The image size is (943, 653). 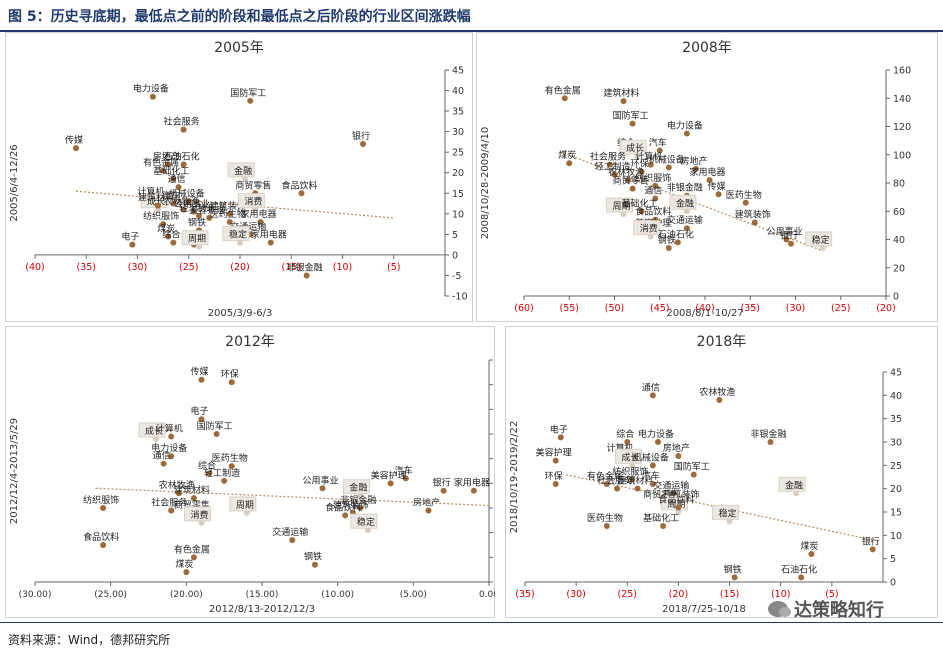 What do you see at coordinates (187, 193) in the screenshot?
I see `point-label: 机械设备` at bounding box center [187, 193].